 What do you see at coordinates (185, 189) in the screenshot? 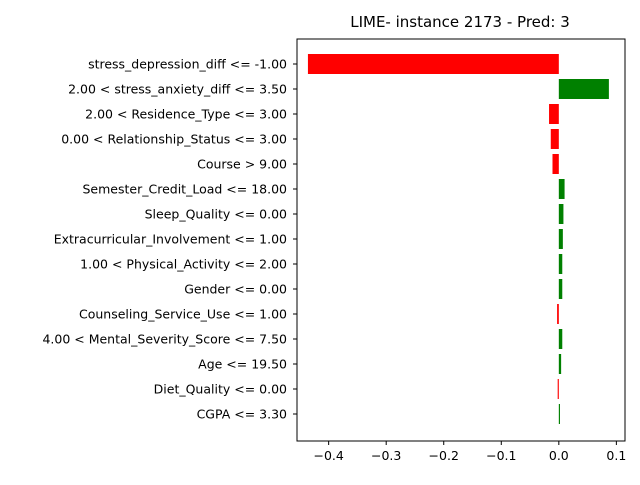
I see `y-tick-label: Semester_Credit_Load <= 18.00` at bounding box center [185, 189].